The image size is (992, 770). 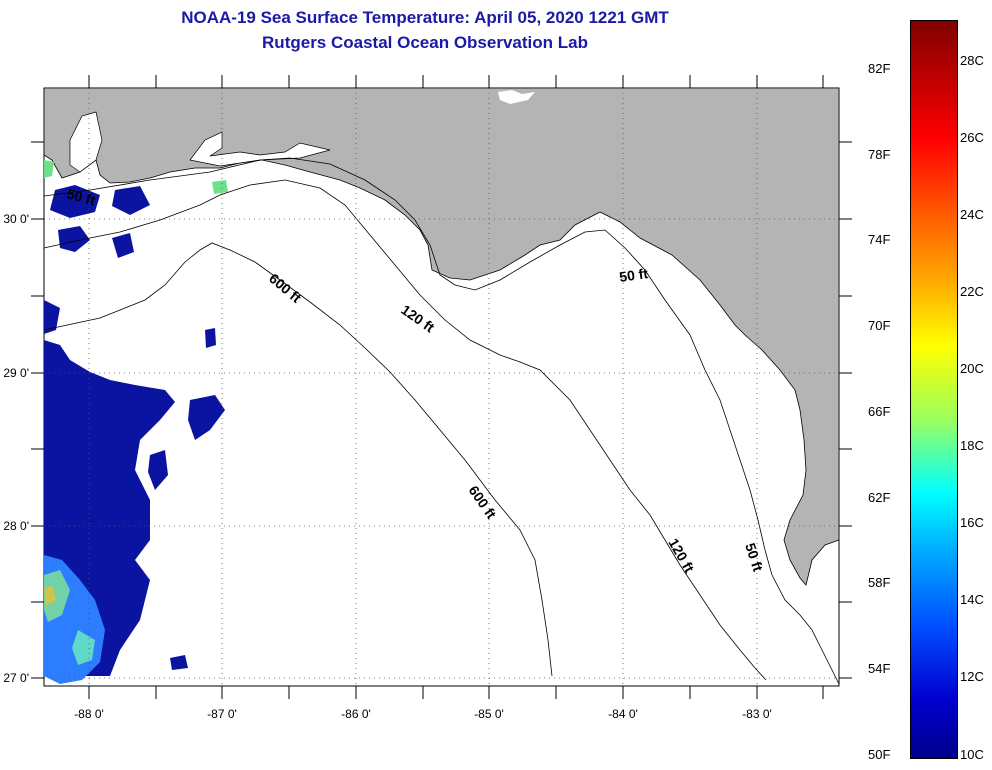 I want to click on lon-label: -84 0', so click(x=623, y=714).